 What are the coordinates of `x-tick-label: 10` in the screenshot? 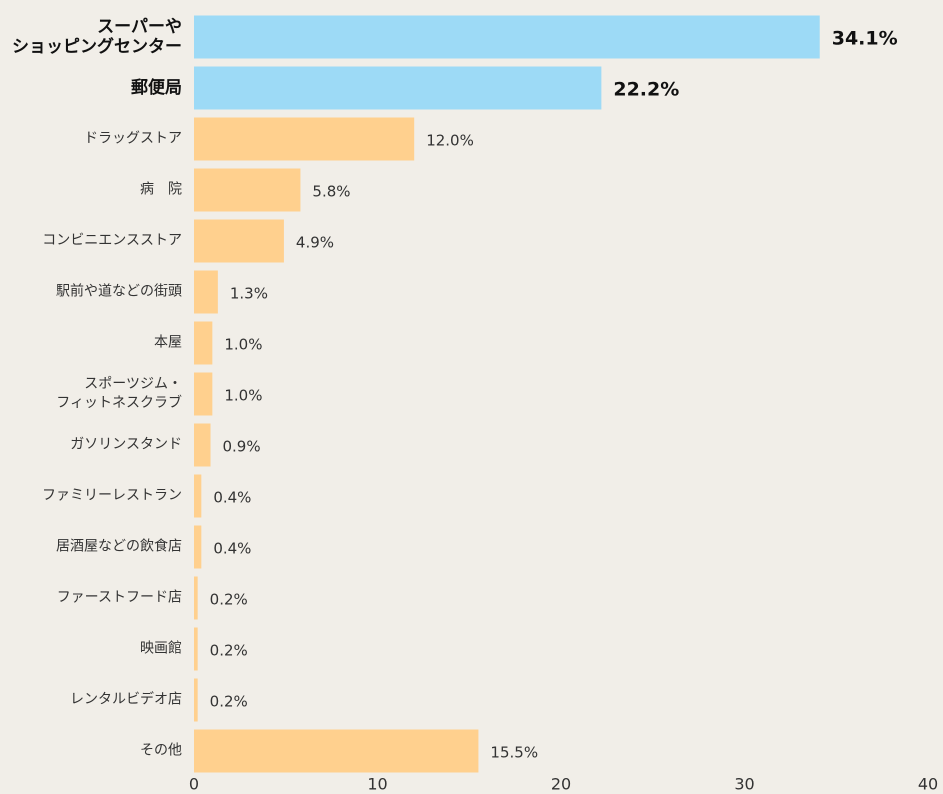 It's located at (377, 784).